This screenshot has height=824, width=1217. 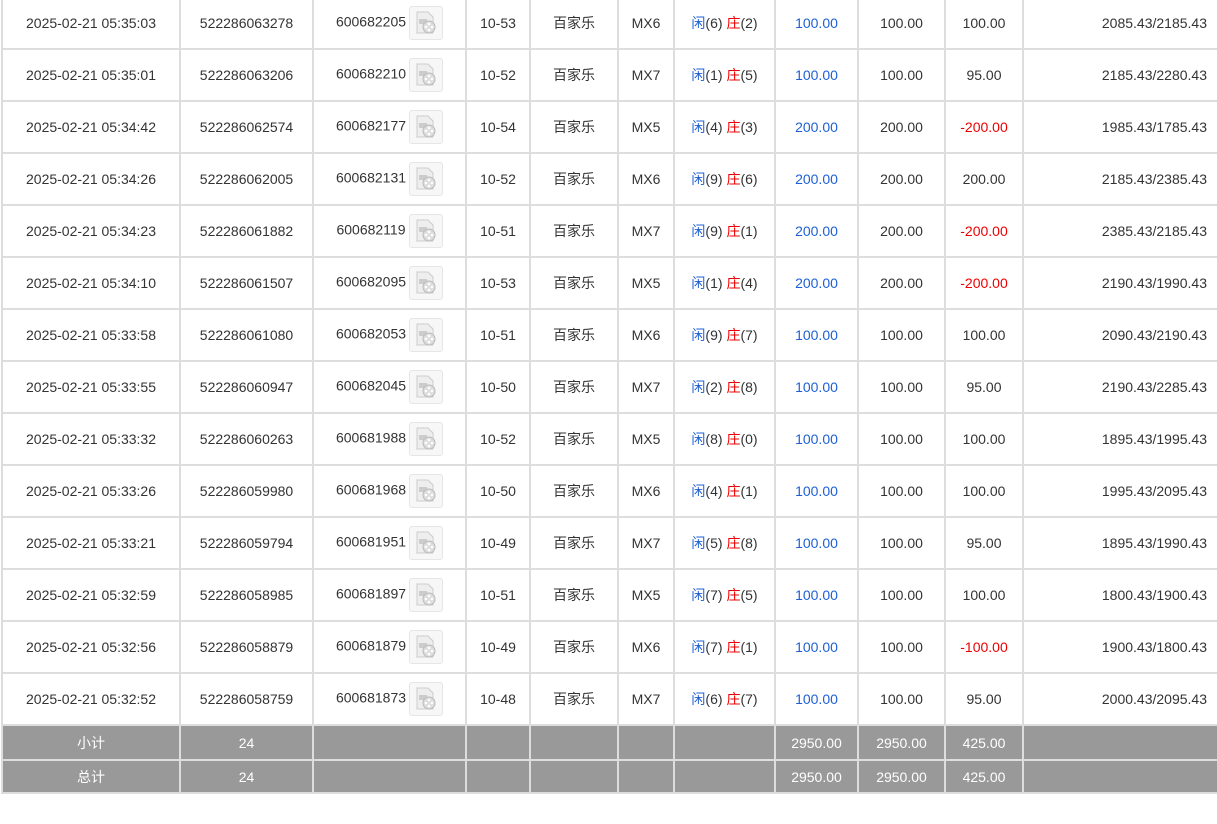 I want to click on balance: 1800.43/1900.43, so click(x=1119, y=595).